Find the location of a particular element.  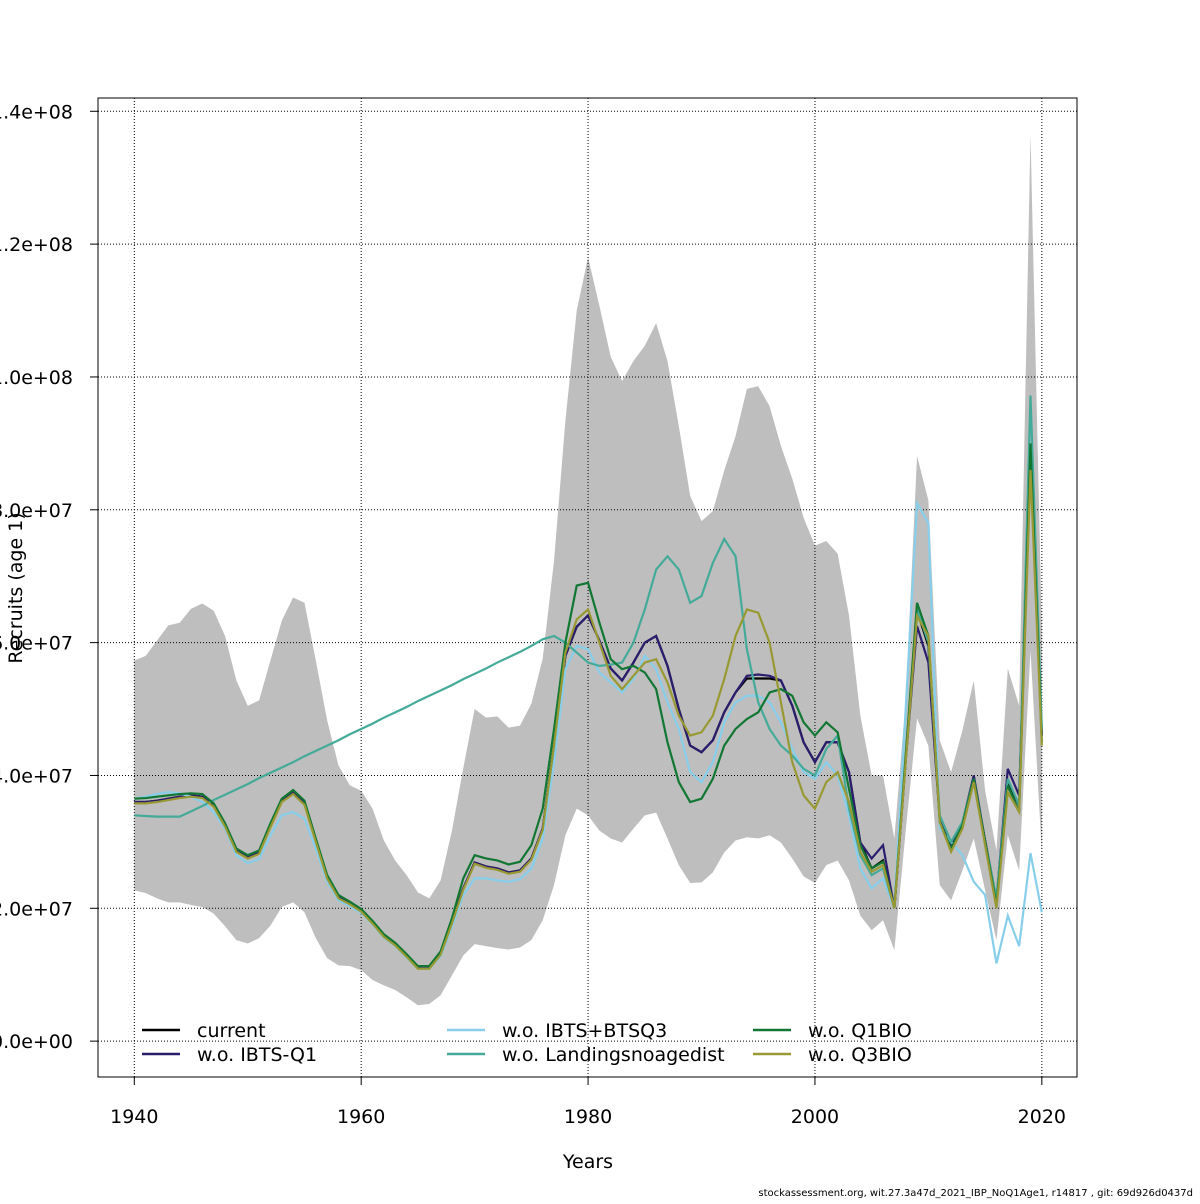

legend-label: w.o. Q1BIO is located at coordinates (860, 1031).